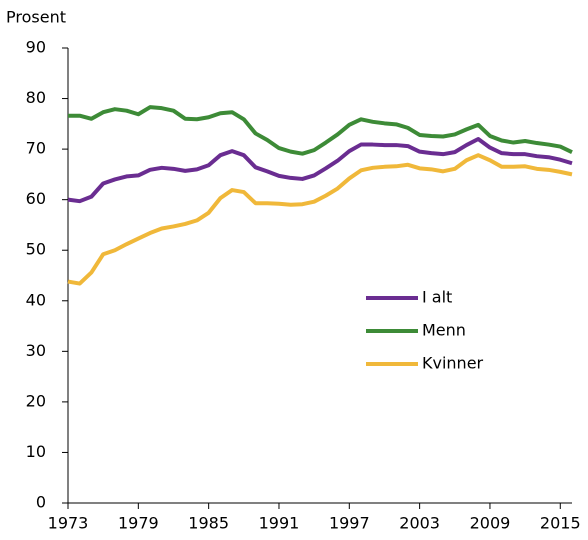 This screenshot has height=540, width=588. What do you see at coordinates (490, 523) in the screenshot?
I see `x-tick-label: 2009` at bounding box center [490, 523].